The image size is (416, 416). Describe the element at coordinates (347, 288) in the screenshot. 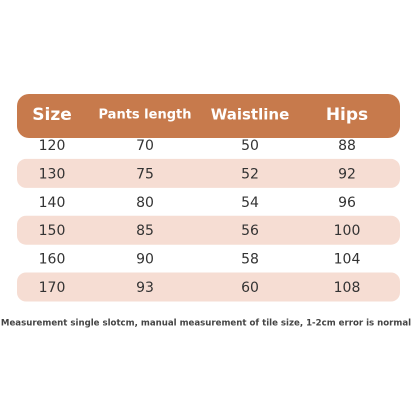

I see `table-cell: 108` at that location.